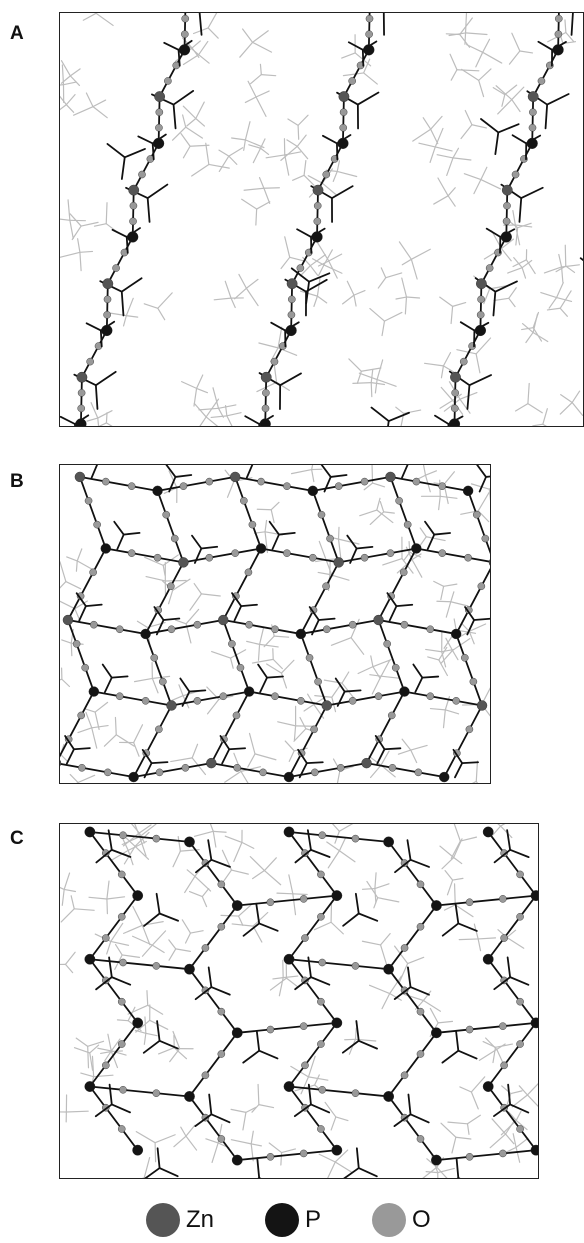 The image size is (584, 1243). Describe the element at coordinates (180, 1220) in the screenshot. I see `legend-item-zn: Zn` at that location.